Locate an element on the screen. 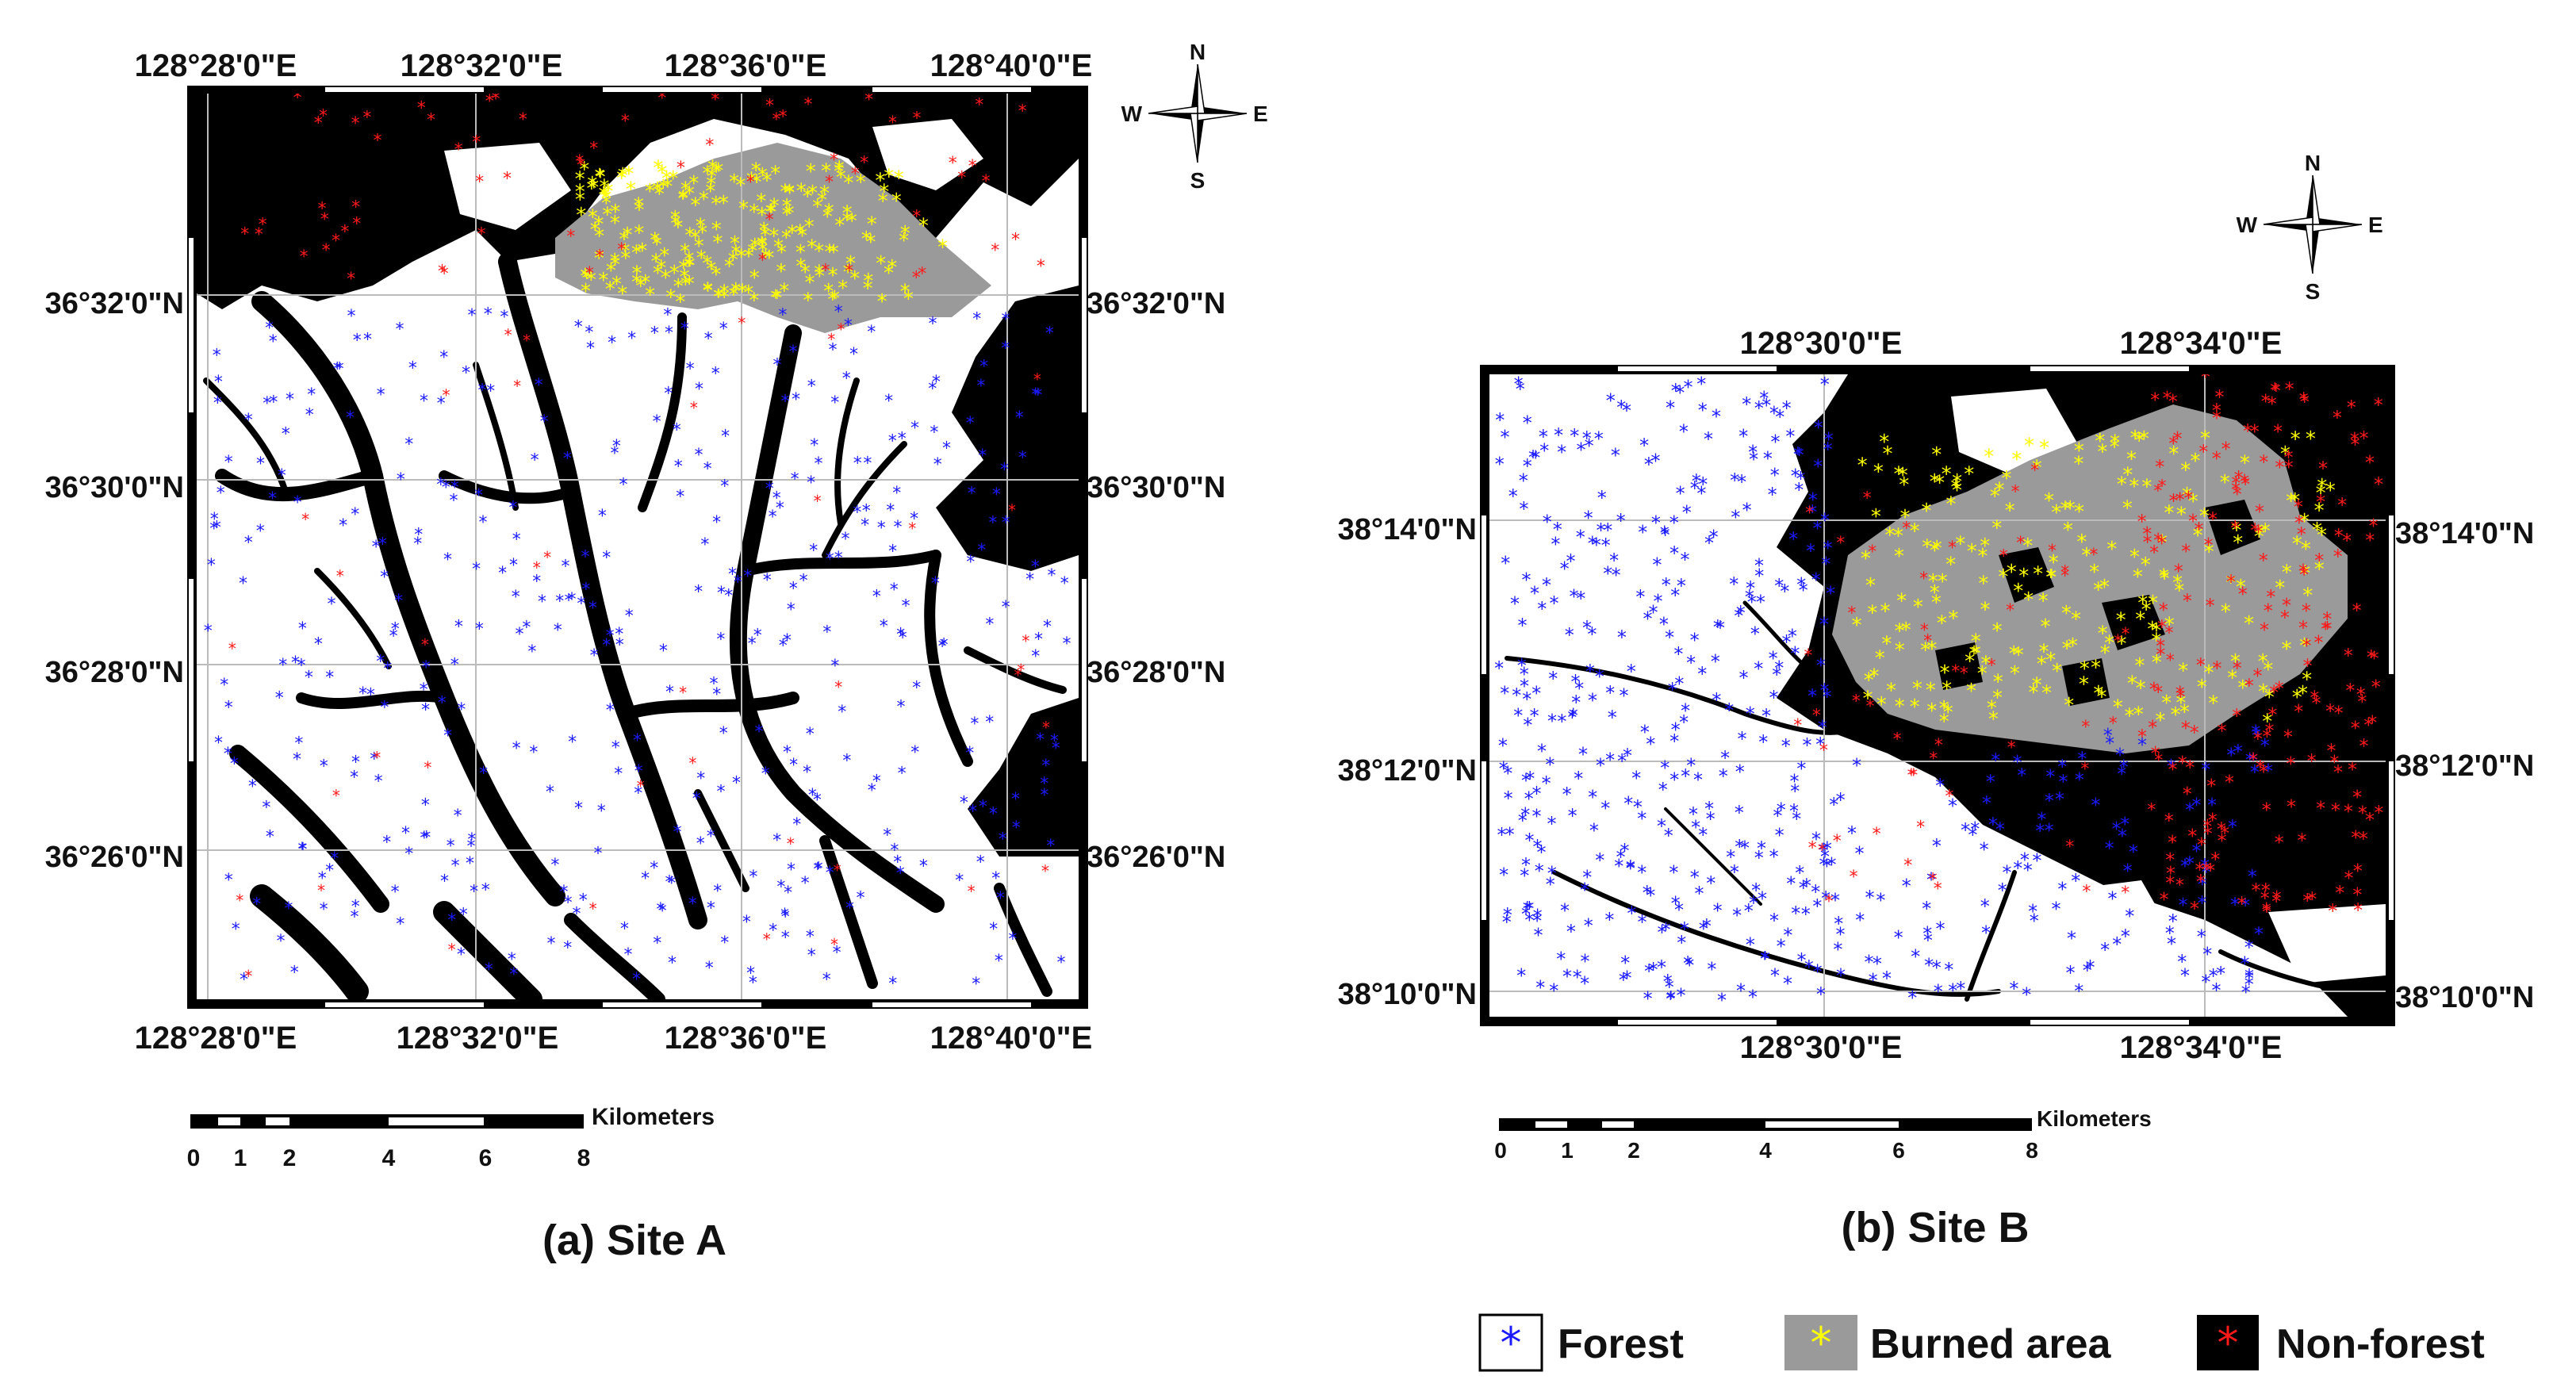 Image resolution: width=2576 pixels, height=1395 pixels. site-b-lat-label-left: 38°12'0"N is located at coordinates (1407, 771).